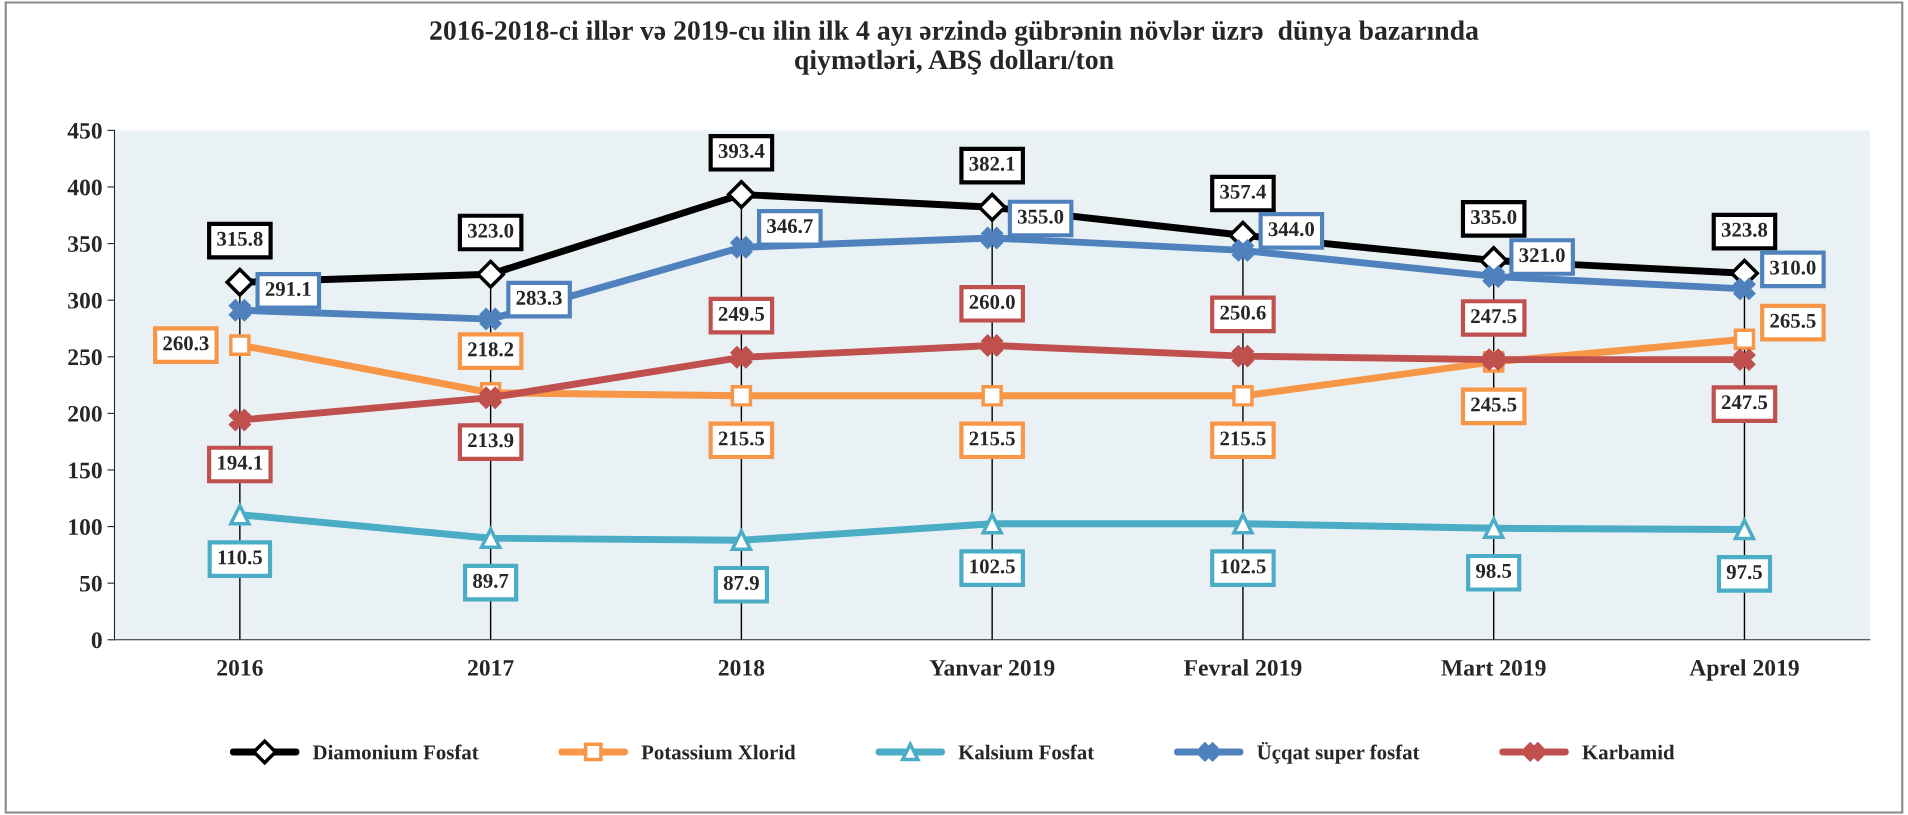 Image resolution: width=1908 pixels, height=815 pixels. Describe the element at coordinates (1040, 216) in the screenshot. I see `data-label: 355.0` at that location.